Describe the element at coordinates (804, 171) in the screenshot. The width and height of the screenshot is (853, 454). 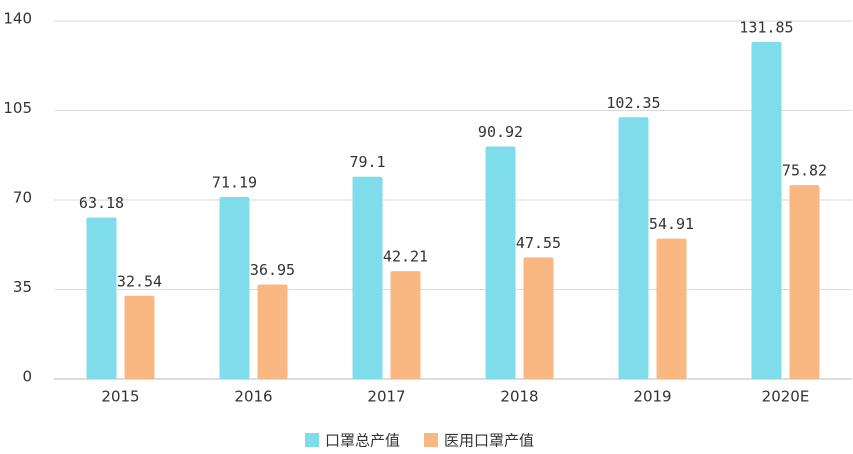
I see `value-label: 75.82` at that location.